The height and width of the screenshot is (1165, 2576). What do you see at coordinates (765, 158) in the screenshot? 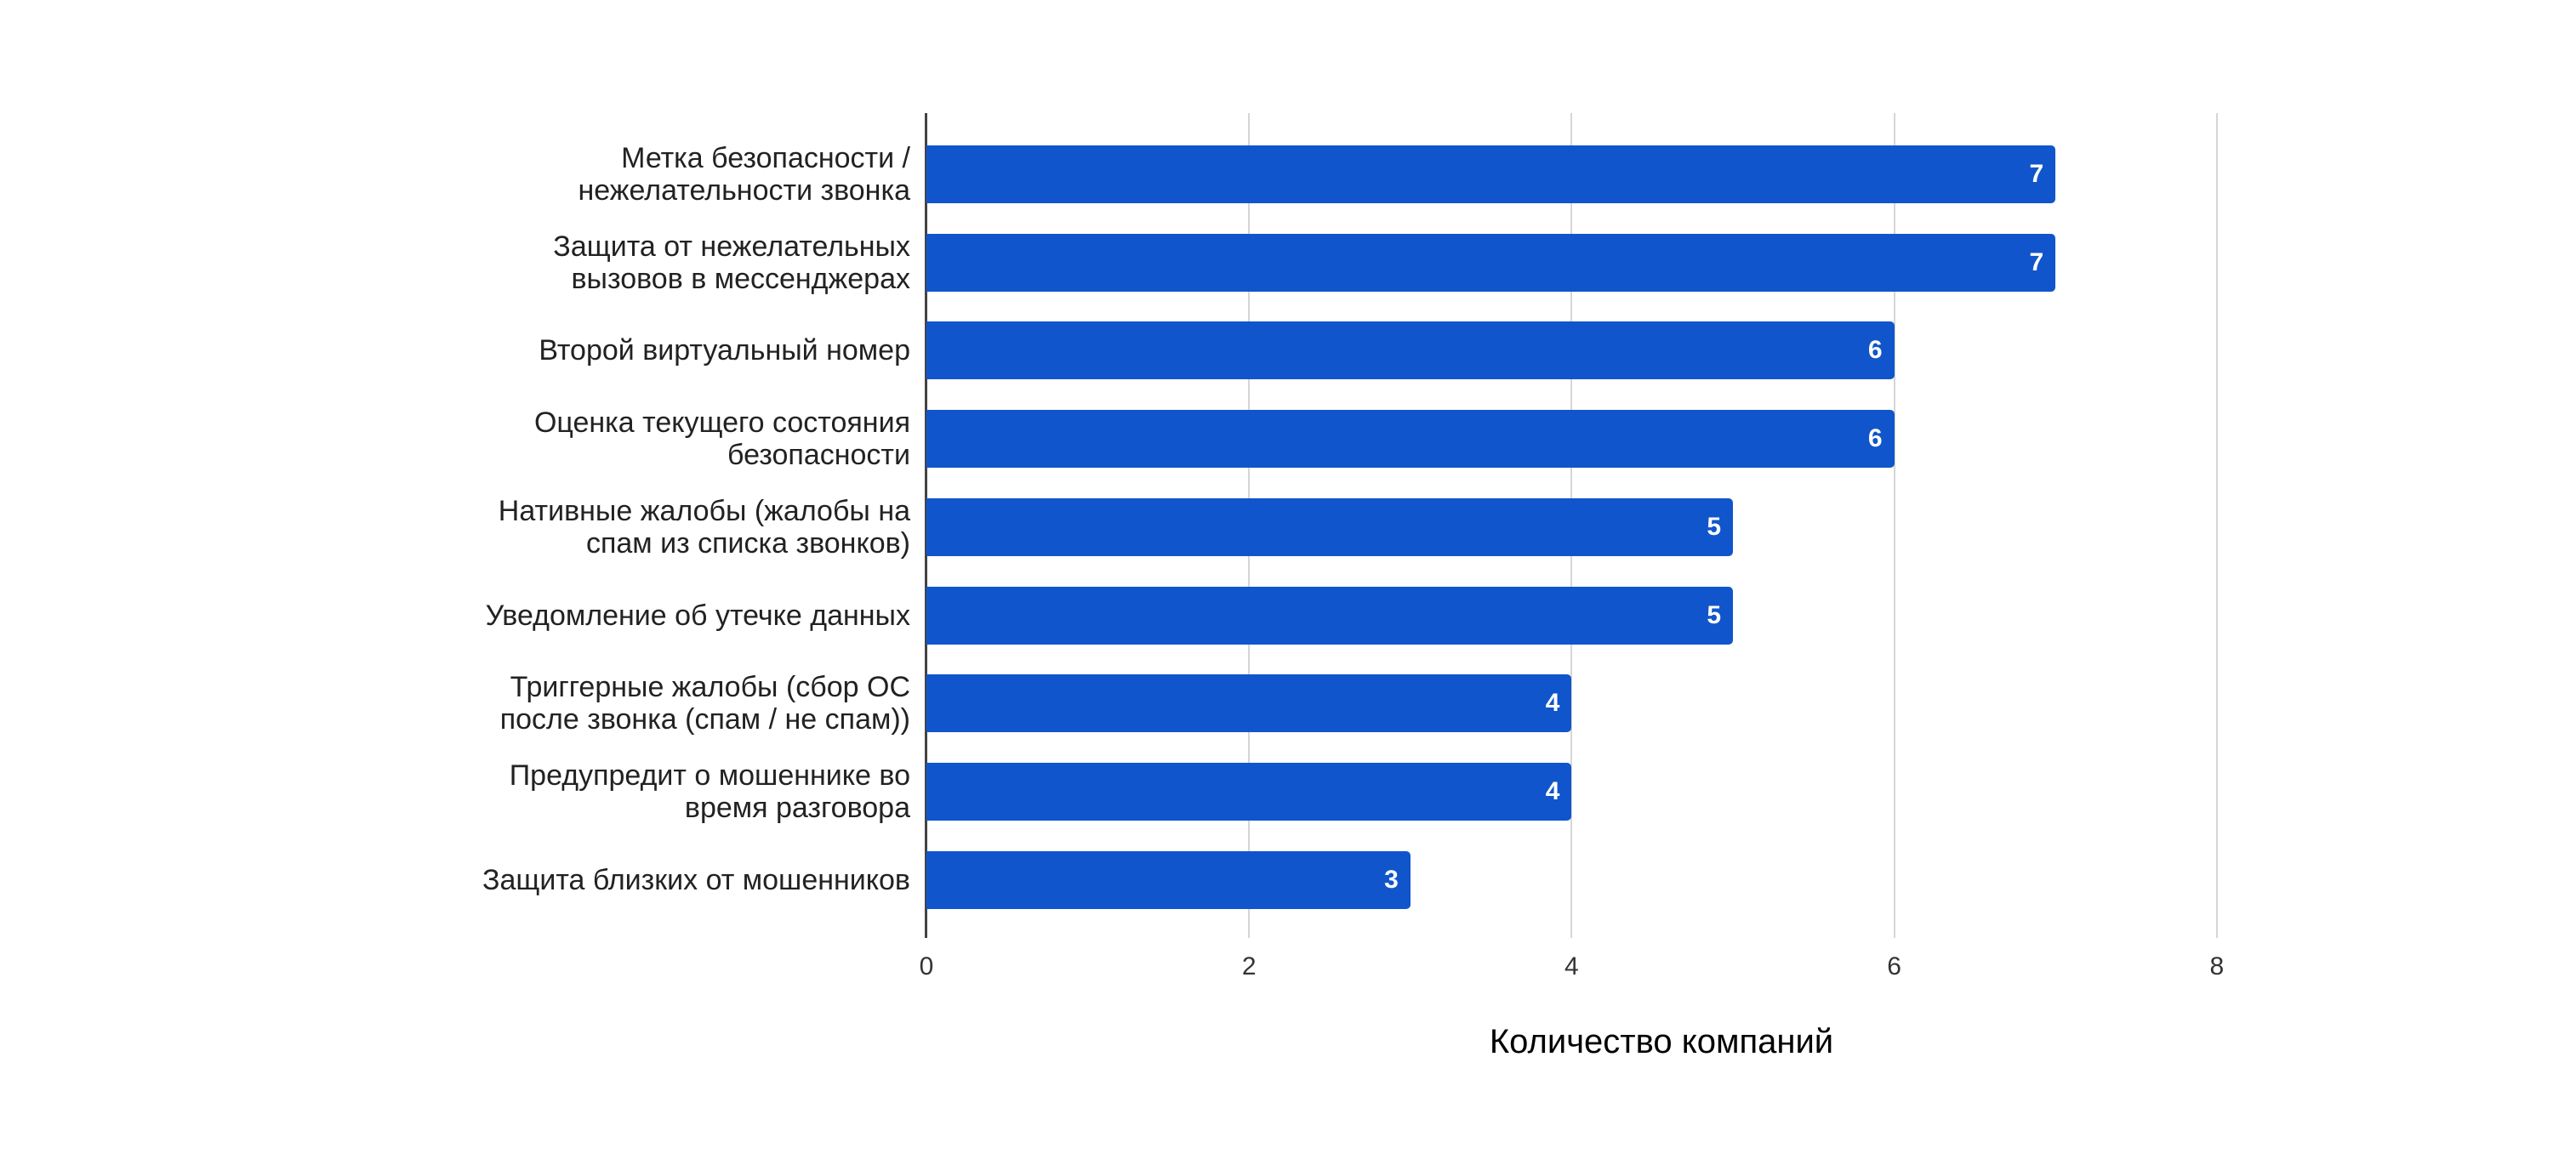
I see `category-label-line: Метка безопасности /` at bounding box center [765, 158].